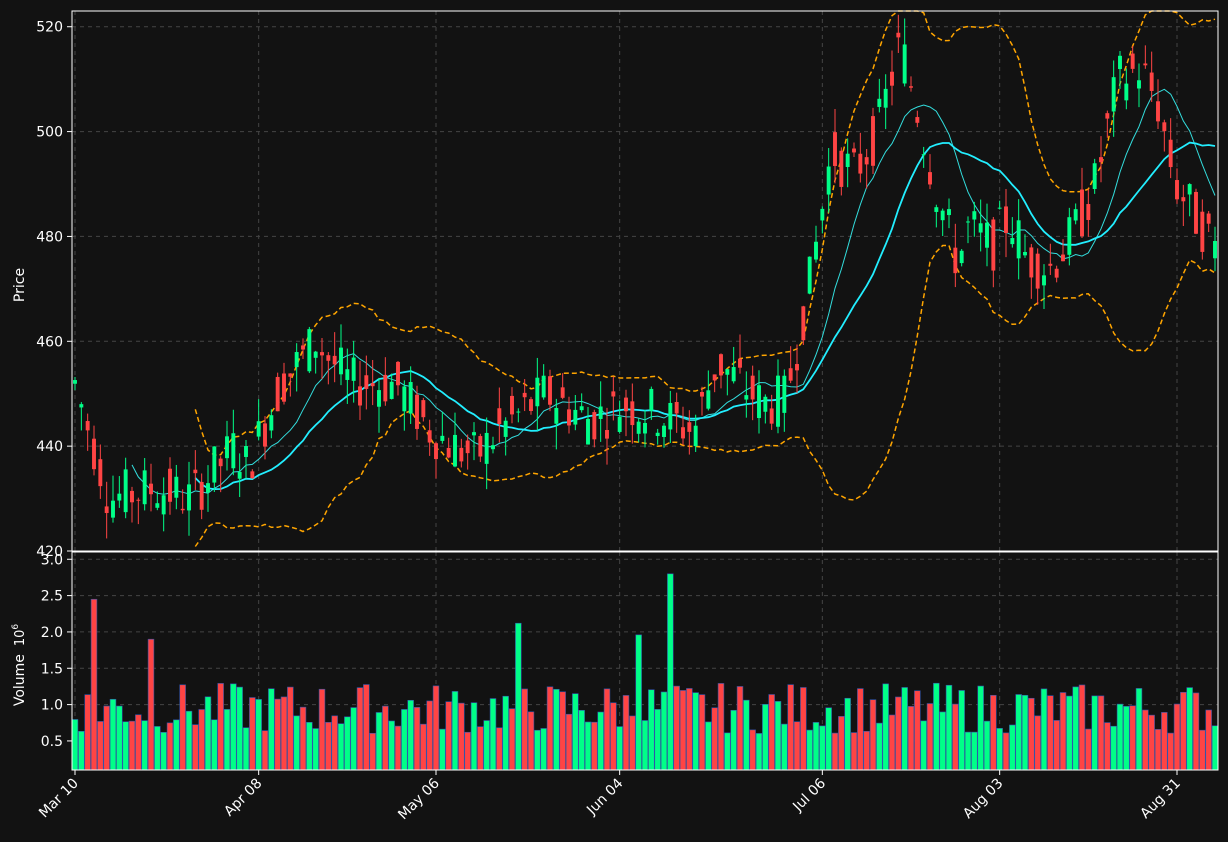  What do you see at coordinates (52, 597) in the screenshot?
I see `volume-tick-label: 2.5` at bounding box center [52, 597].